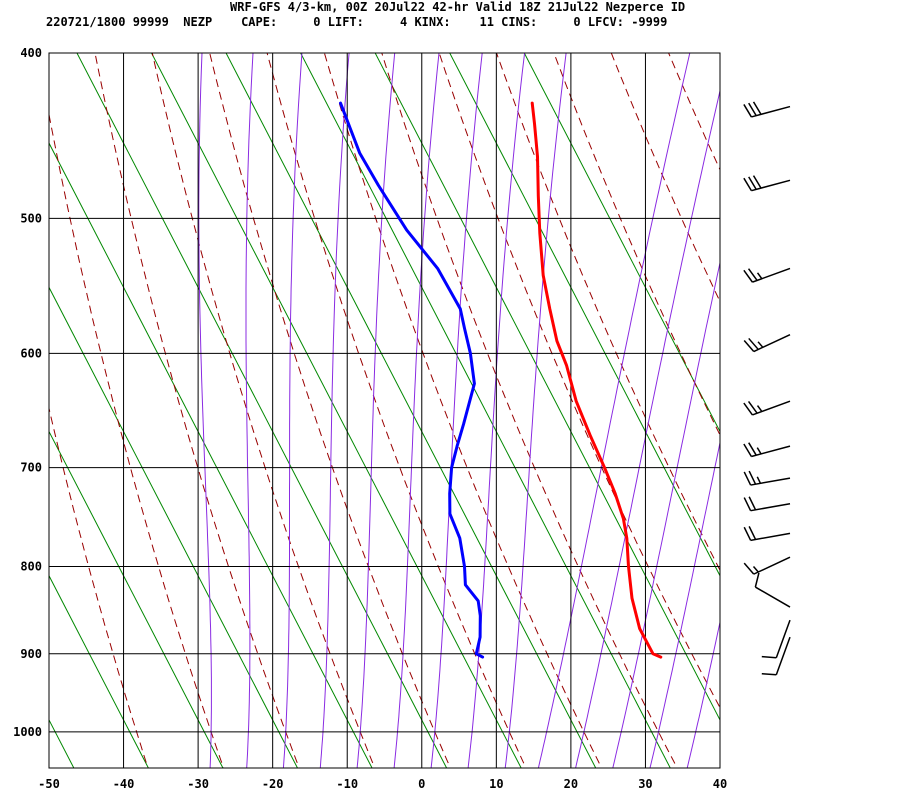 The image size is (900, 800). I want to click on x-tick-label: 40, so click(720, 784).